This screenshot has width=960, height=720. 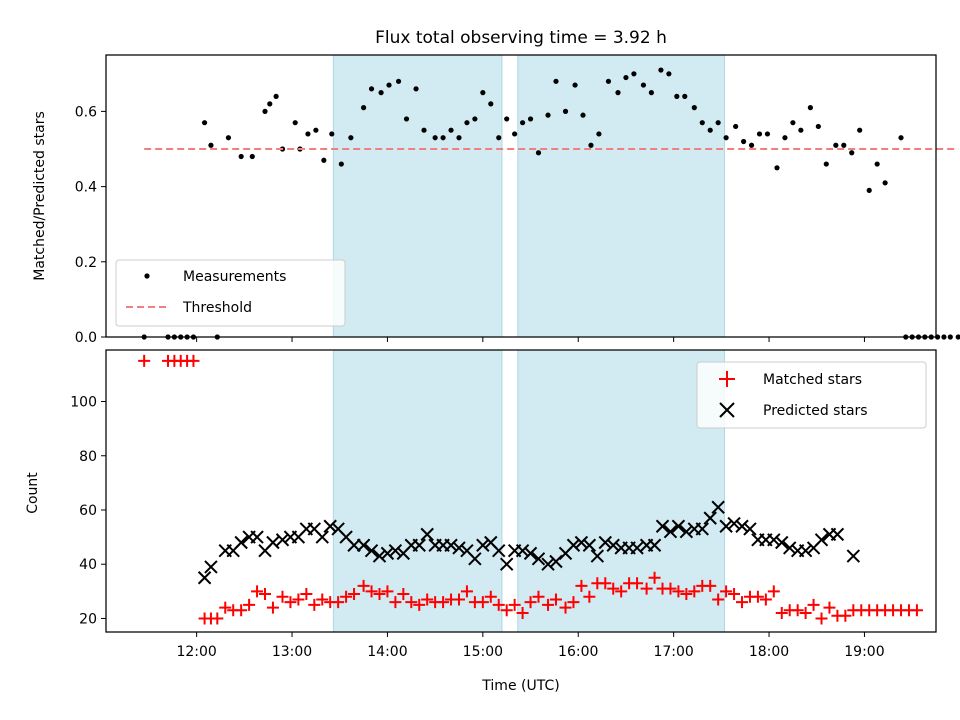 What do you see at coordinates (530, 339) in the screenshot?
I see `top-x-ticks` at bounding box center [530, 339].